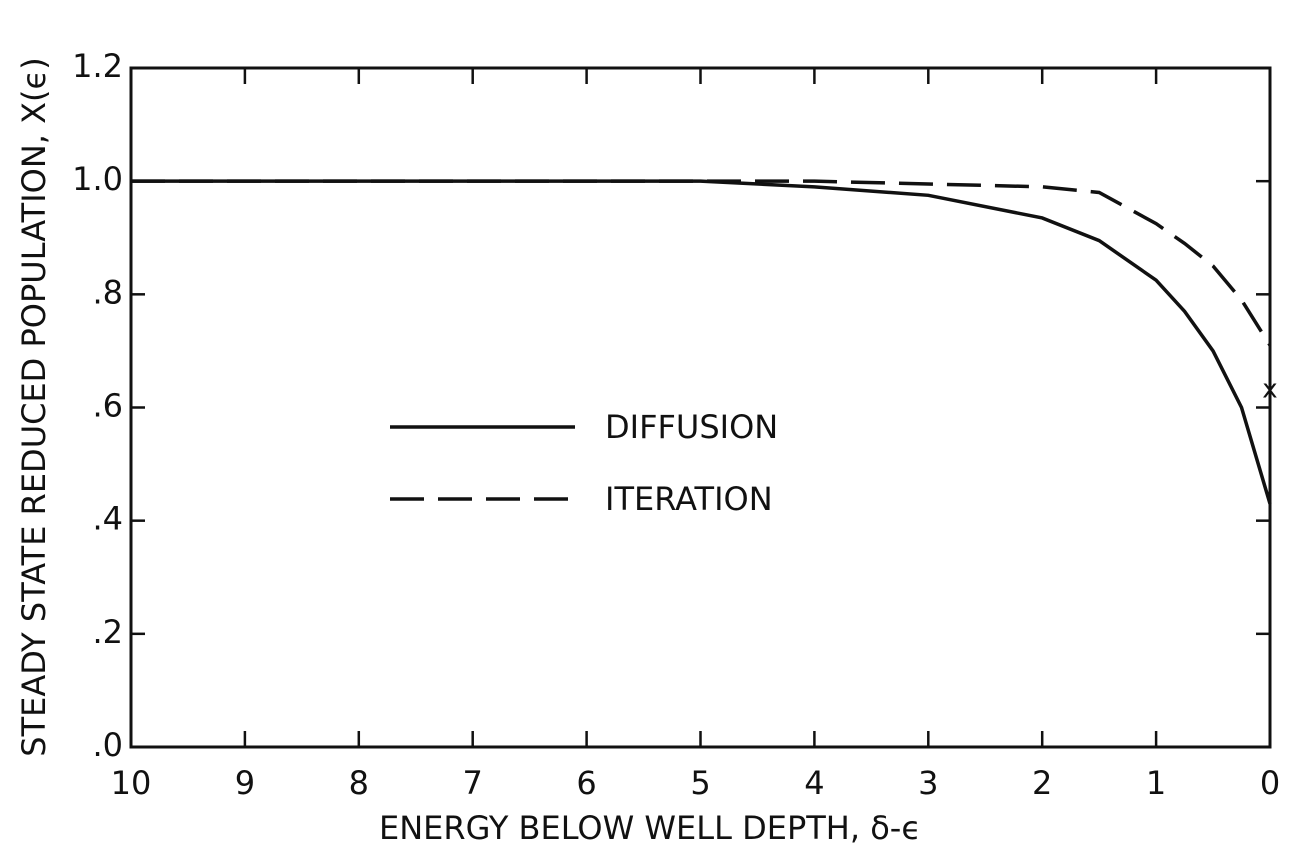  I want to click on x-axis-label: ENERGY BELOW WELL DEPTH, δ-ϵ, so click(650, 828).